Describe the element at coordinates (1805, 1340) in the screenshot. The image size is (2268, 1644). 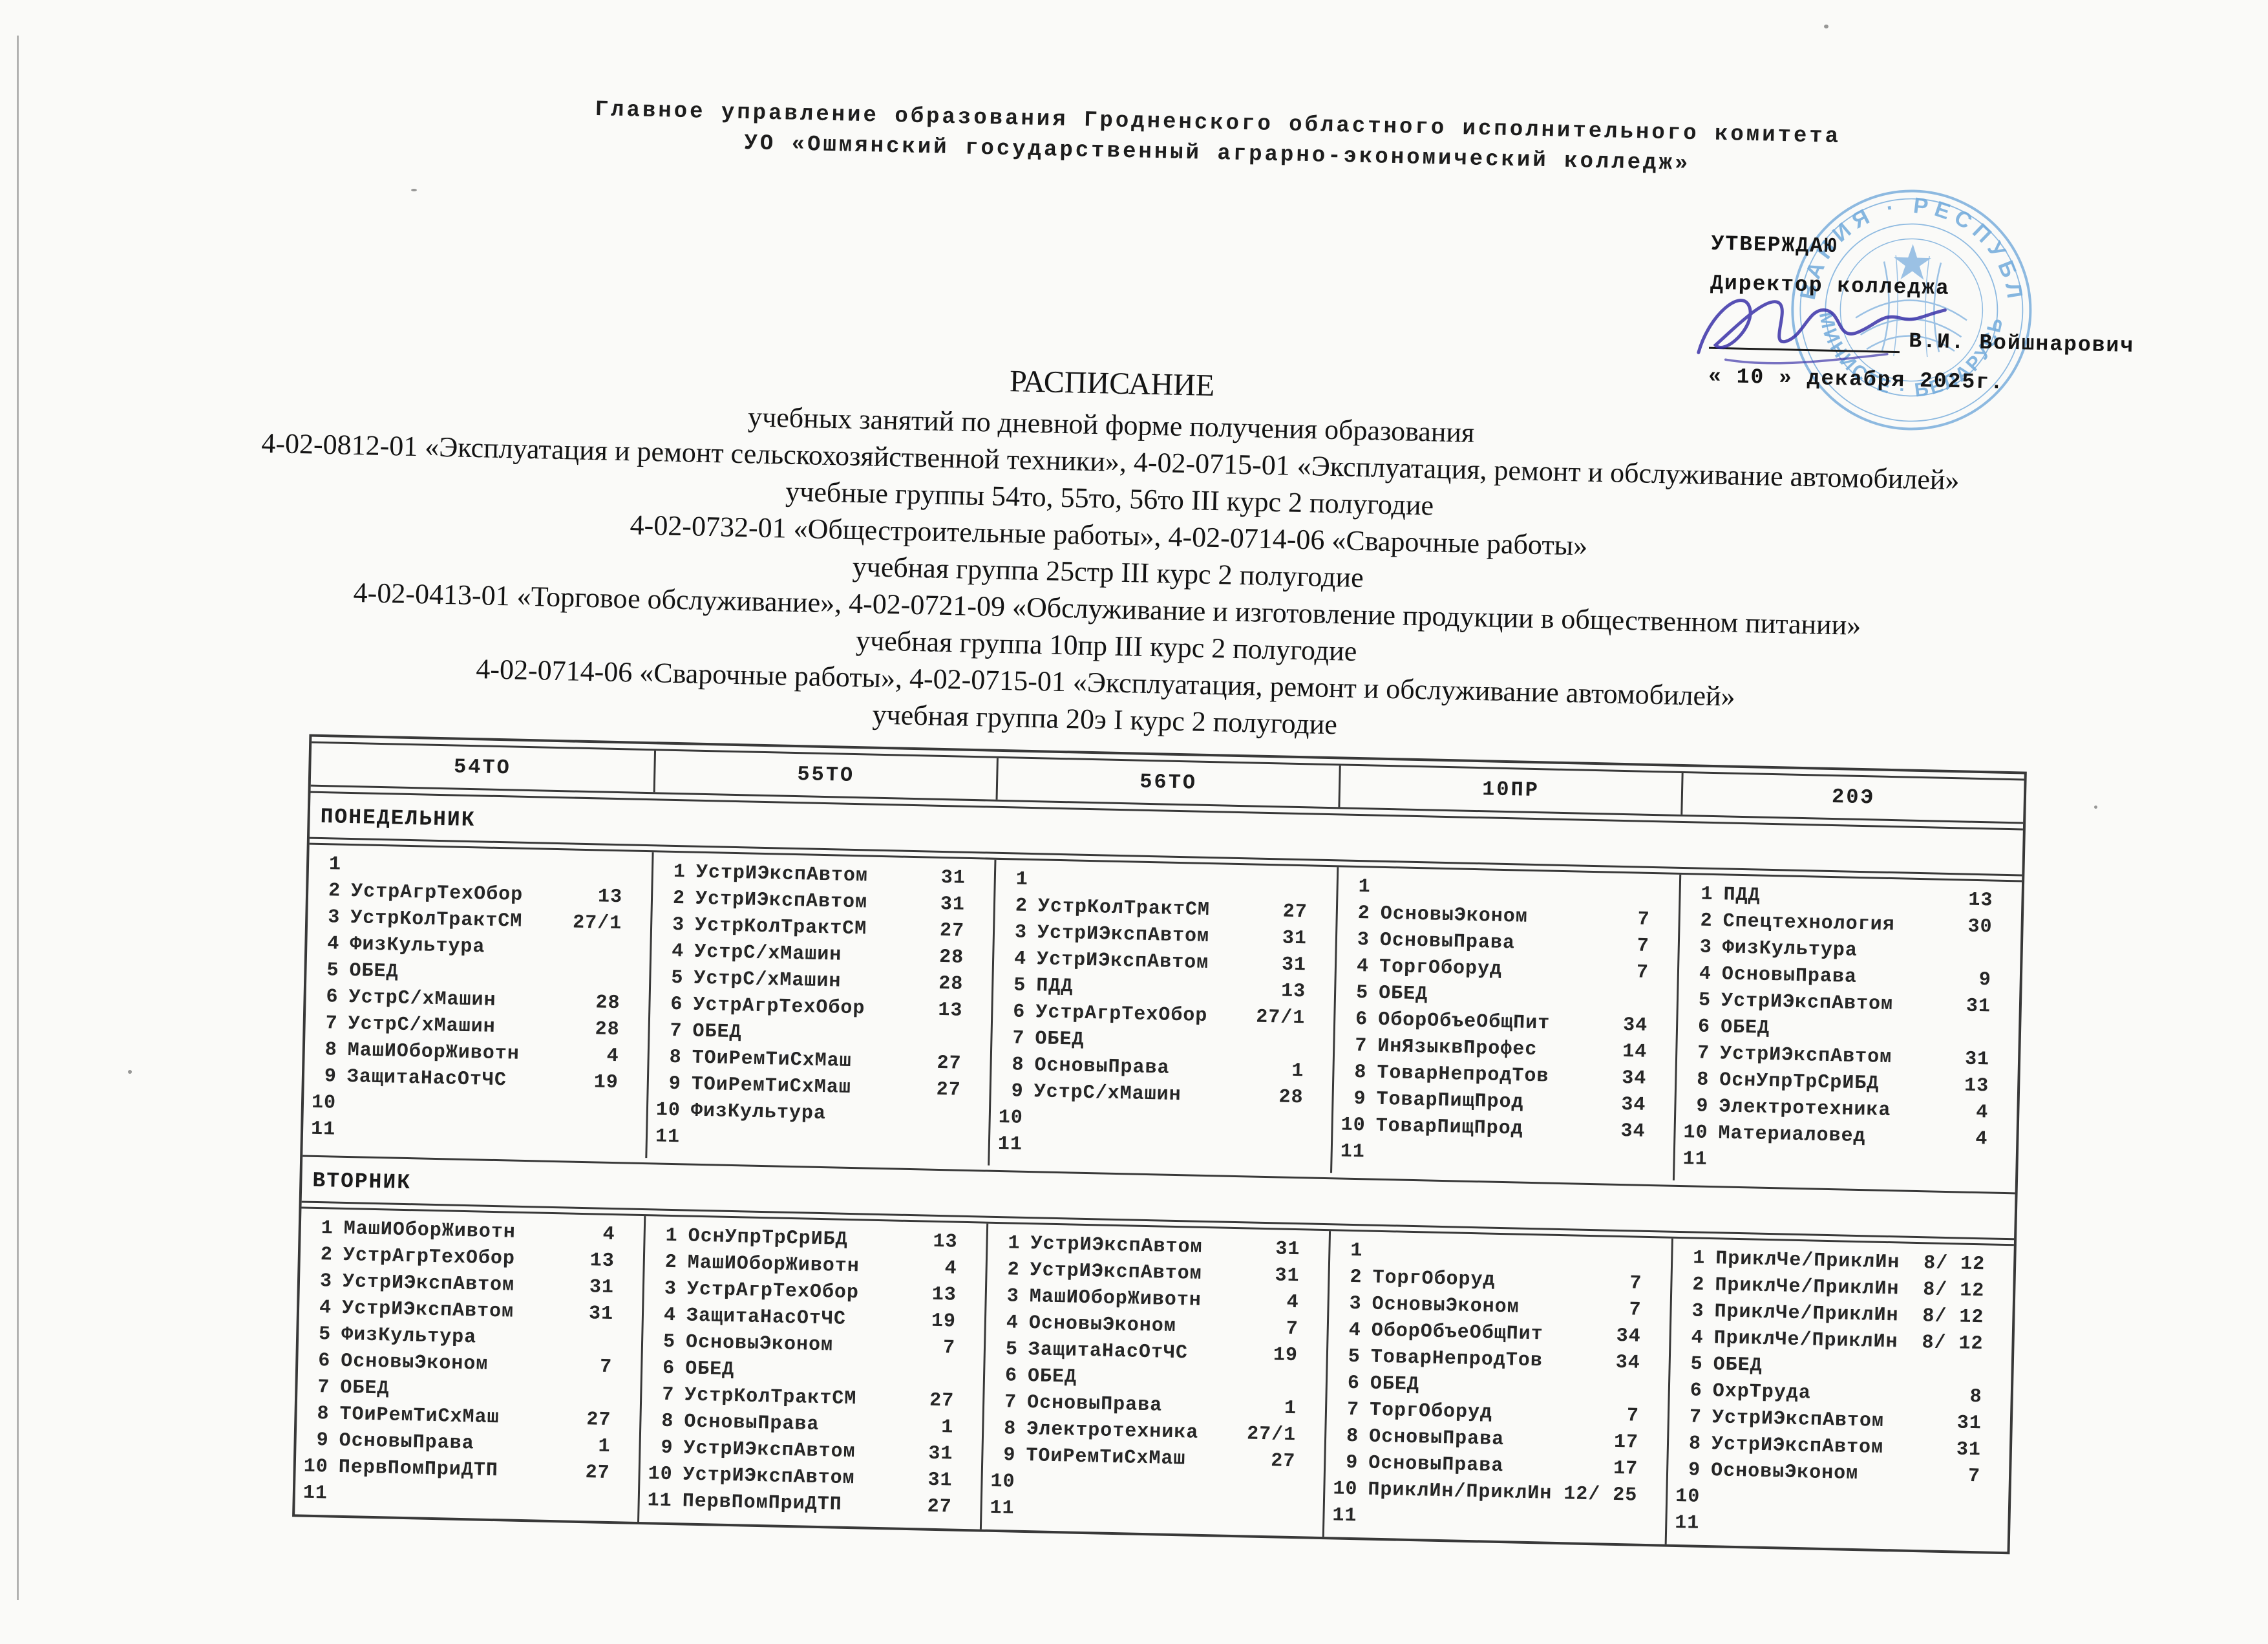
I see `lesson-subject: ПриклЧе/ПриклИн` at that location.